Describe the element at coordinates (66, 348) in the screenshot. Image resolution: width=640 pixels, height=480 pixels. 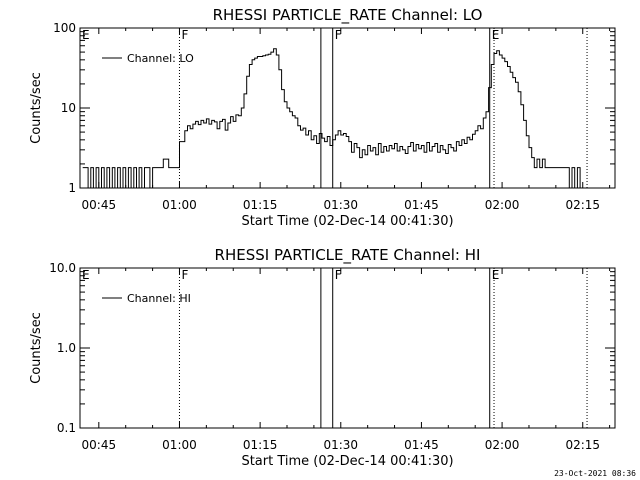
I see `y-tick-label: 1.0` at that location.